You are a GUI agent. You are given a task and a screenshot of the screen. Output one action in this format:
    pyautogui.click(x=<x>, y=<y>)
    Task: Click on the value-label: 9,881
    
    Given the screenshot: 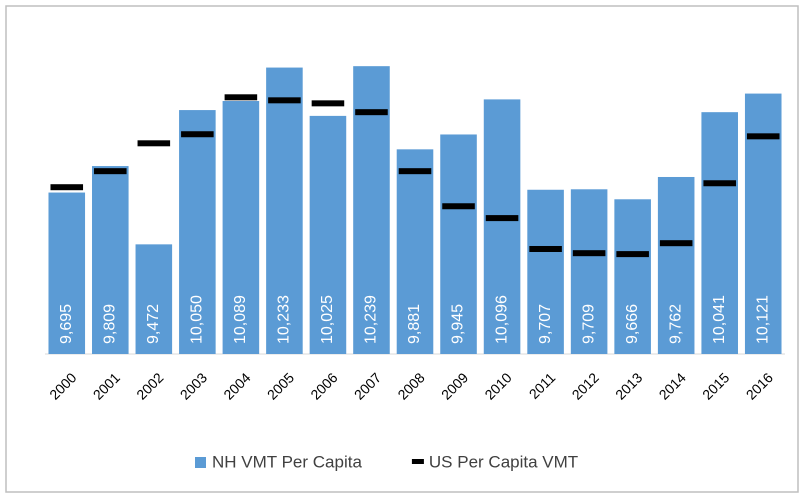 What is the action you would take?
    pyautogui.click(x=414, y=324)
    